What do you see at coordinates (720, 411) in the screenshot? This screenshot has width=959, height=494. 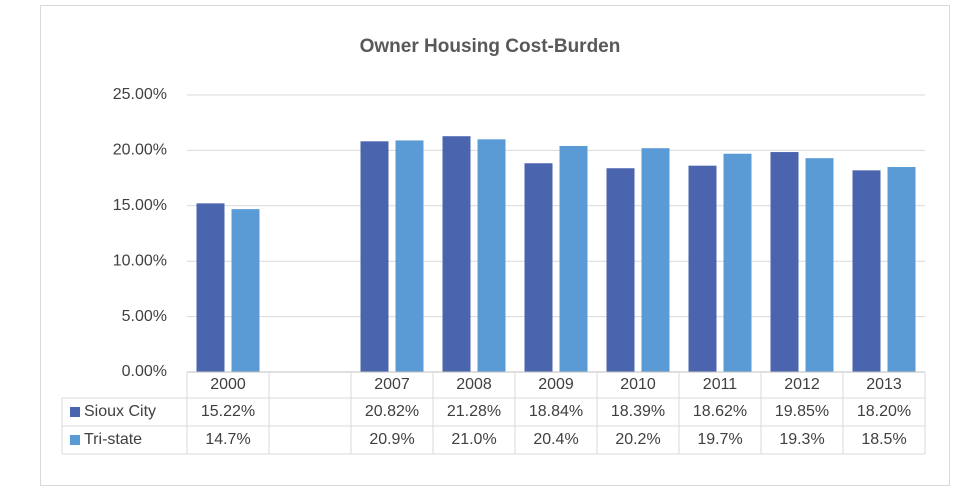 I see `table-cell: 18.62%` at bounding box center [720, 411].